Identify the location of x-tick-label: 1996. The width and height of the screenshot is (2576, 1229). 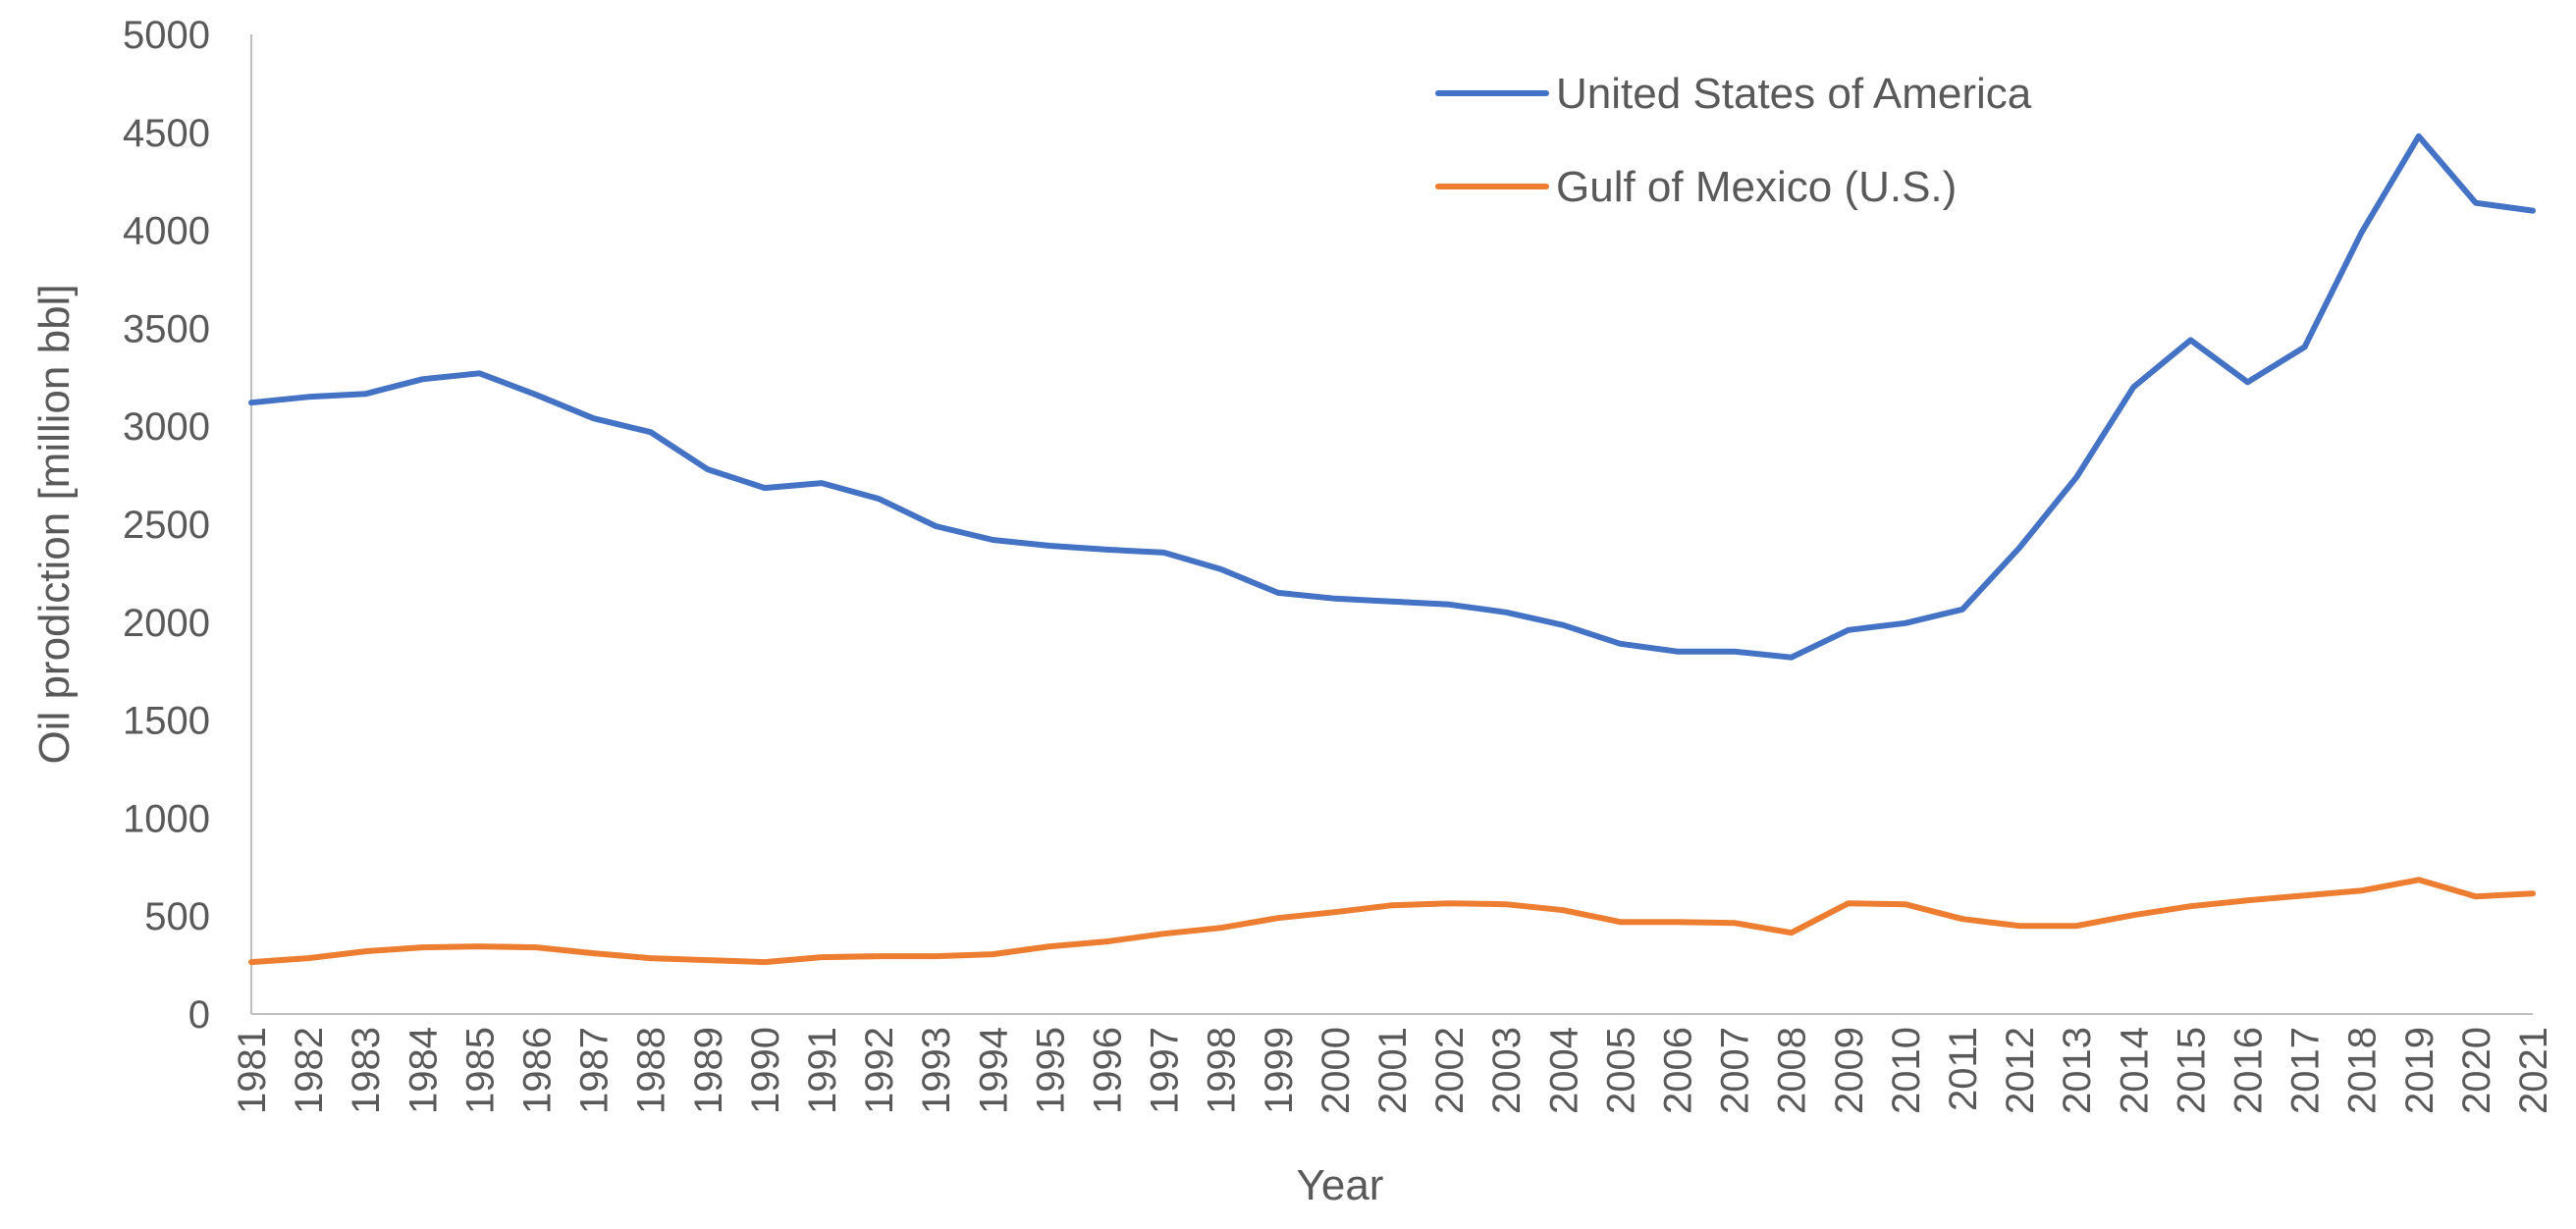
(1108, 1070).